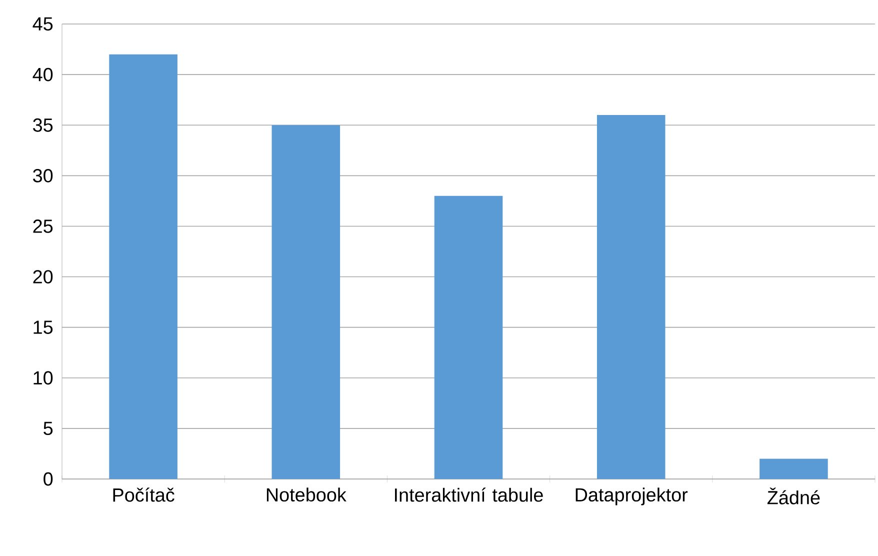  Describe the element at coordinates (143, 495) in the screenshot. I see `x-tick-label: Počítač` at that location.